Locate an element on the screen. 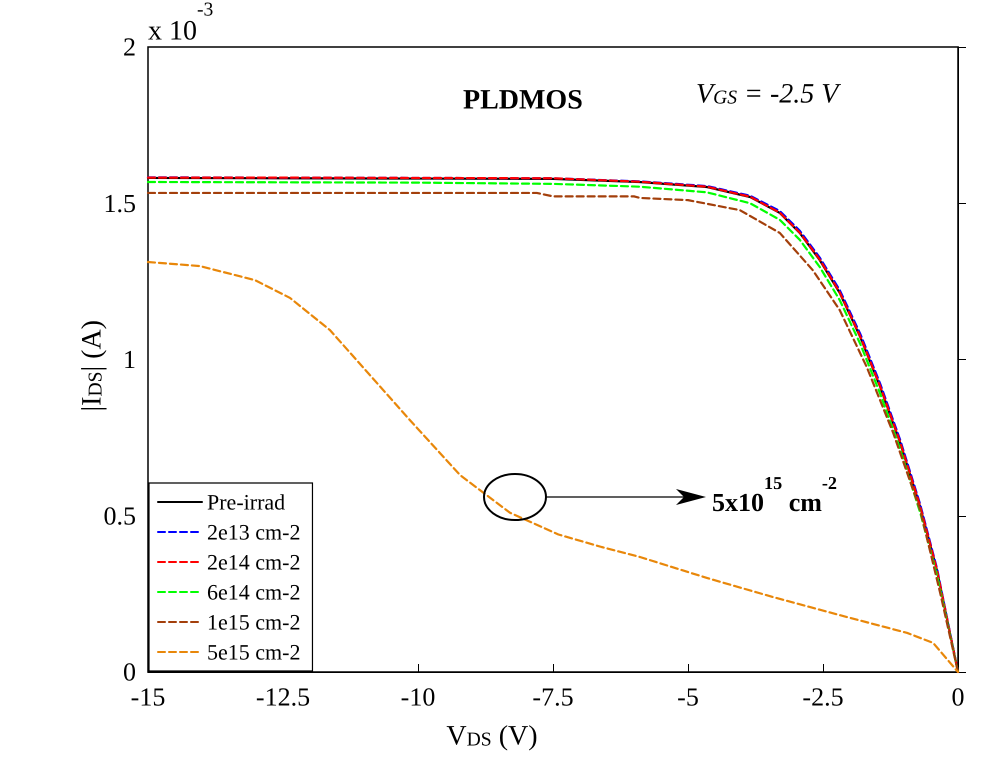 The image size is (984, 772). legend-label: 5e15 cm-2 is located at coordinates (253, 652).